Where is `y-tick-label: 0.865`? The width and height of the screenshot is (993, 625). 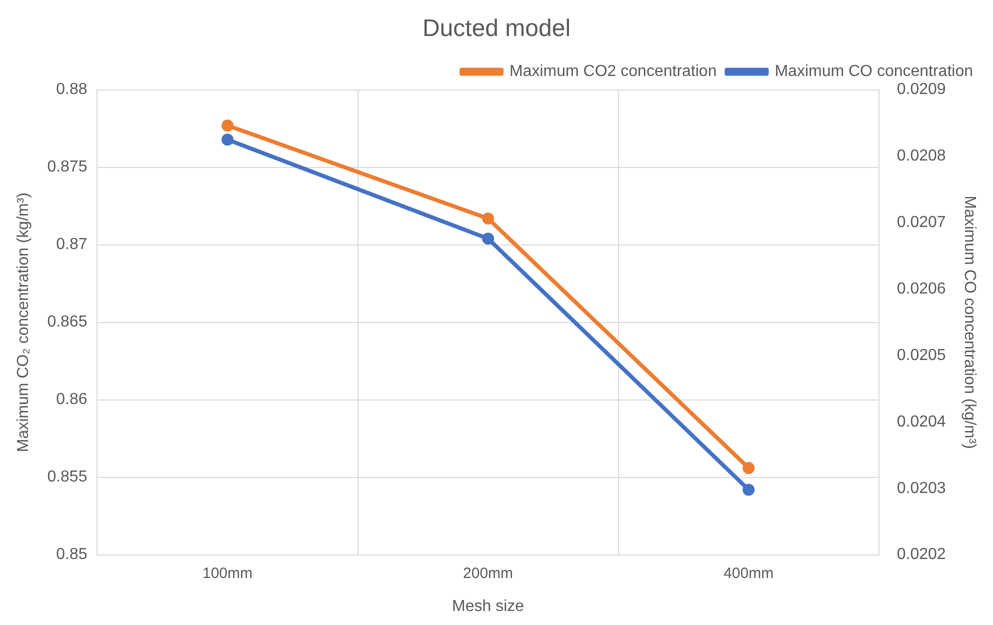 y-tick-label: 0.865 is located at coordinates (67, 322).